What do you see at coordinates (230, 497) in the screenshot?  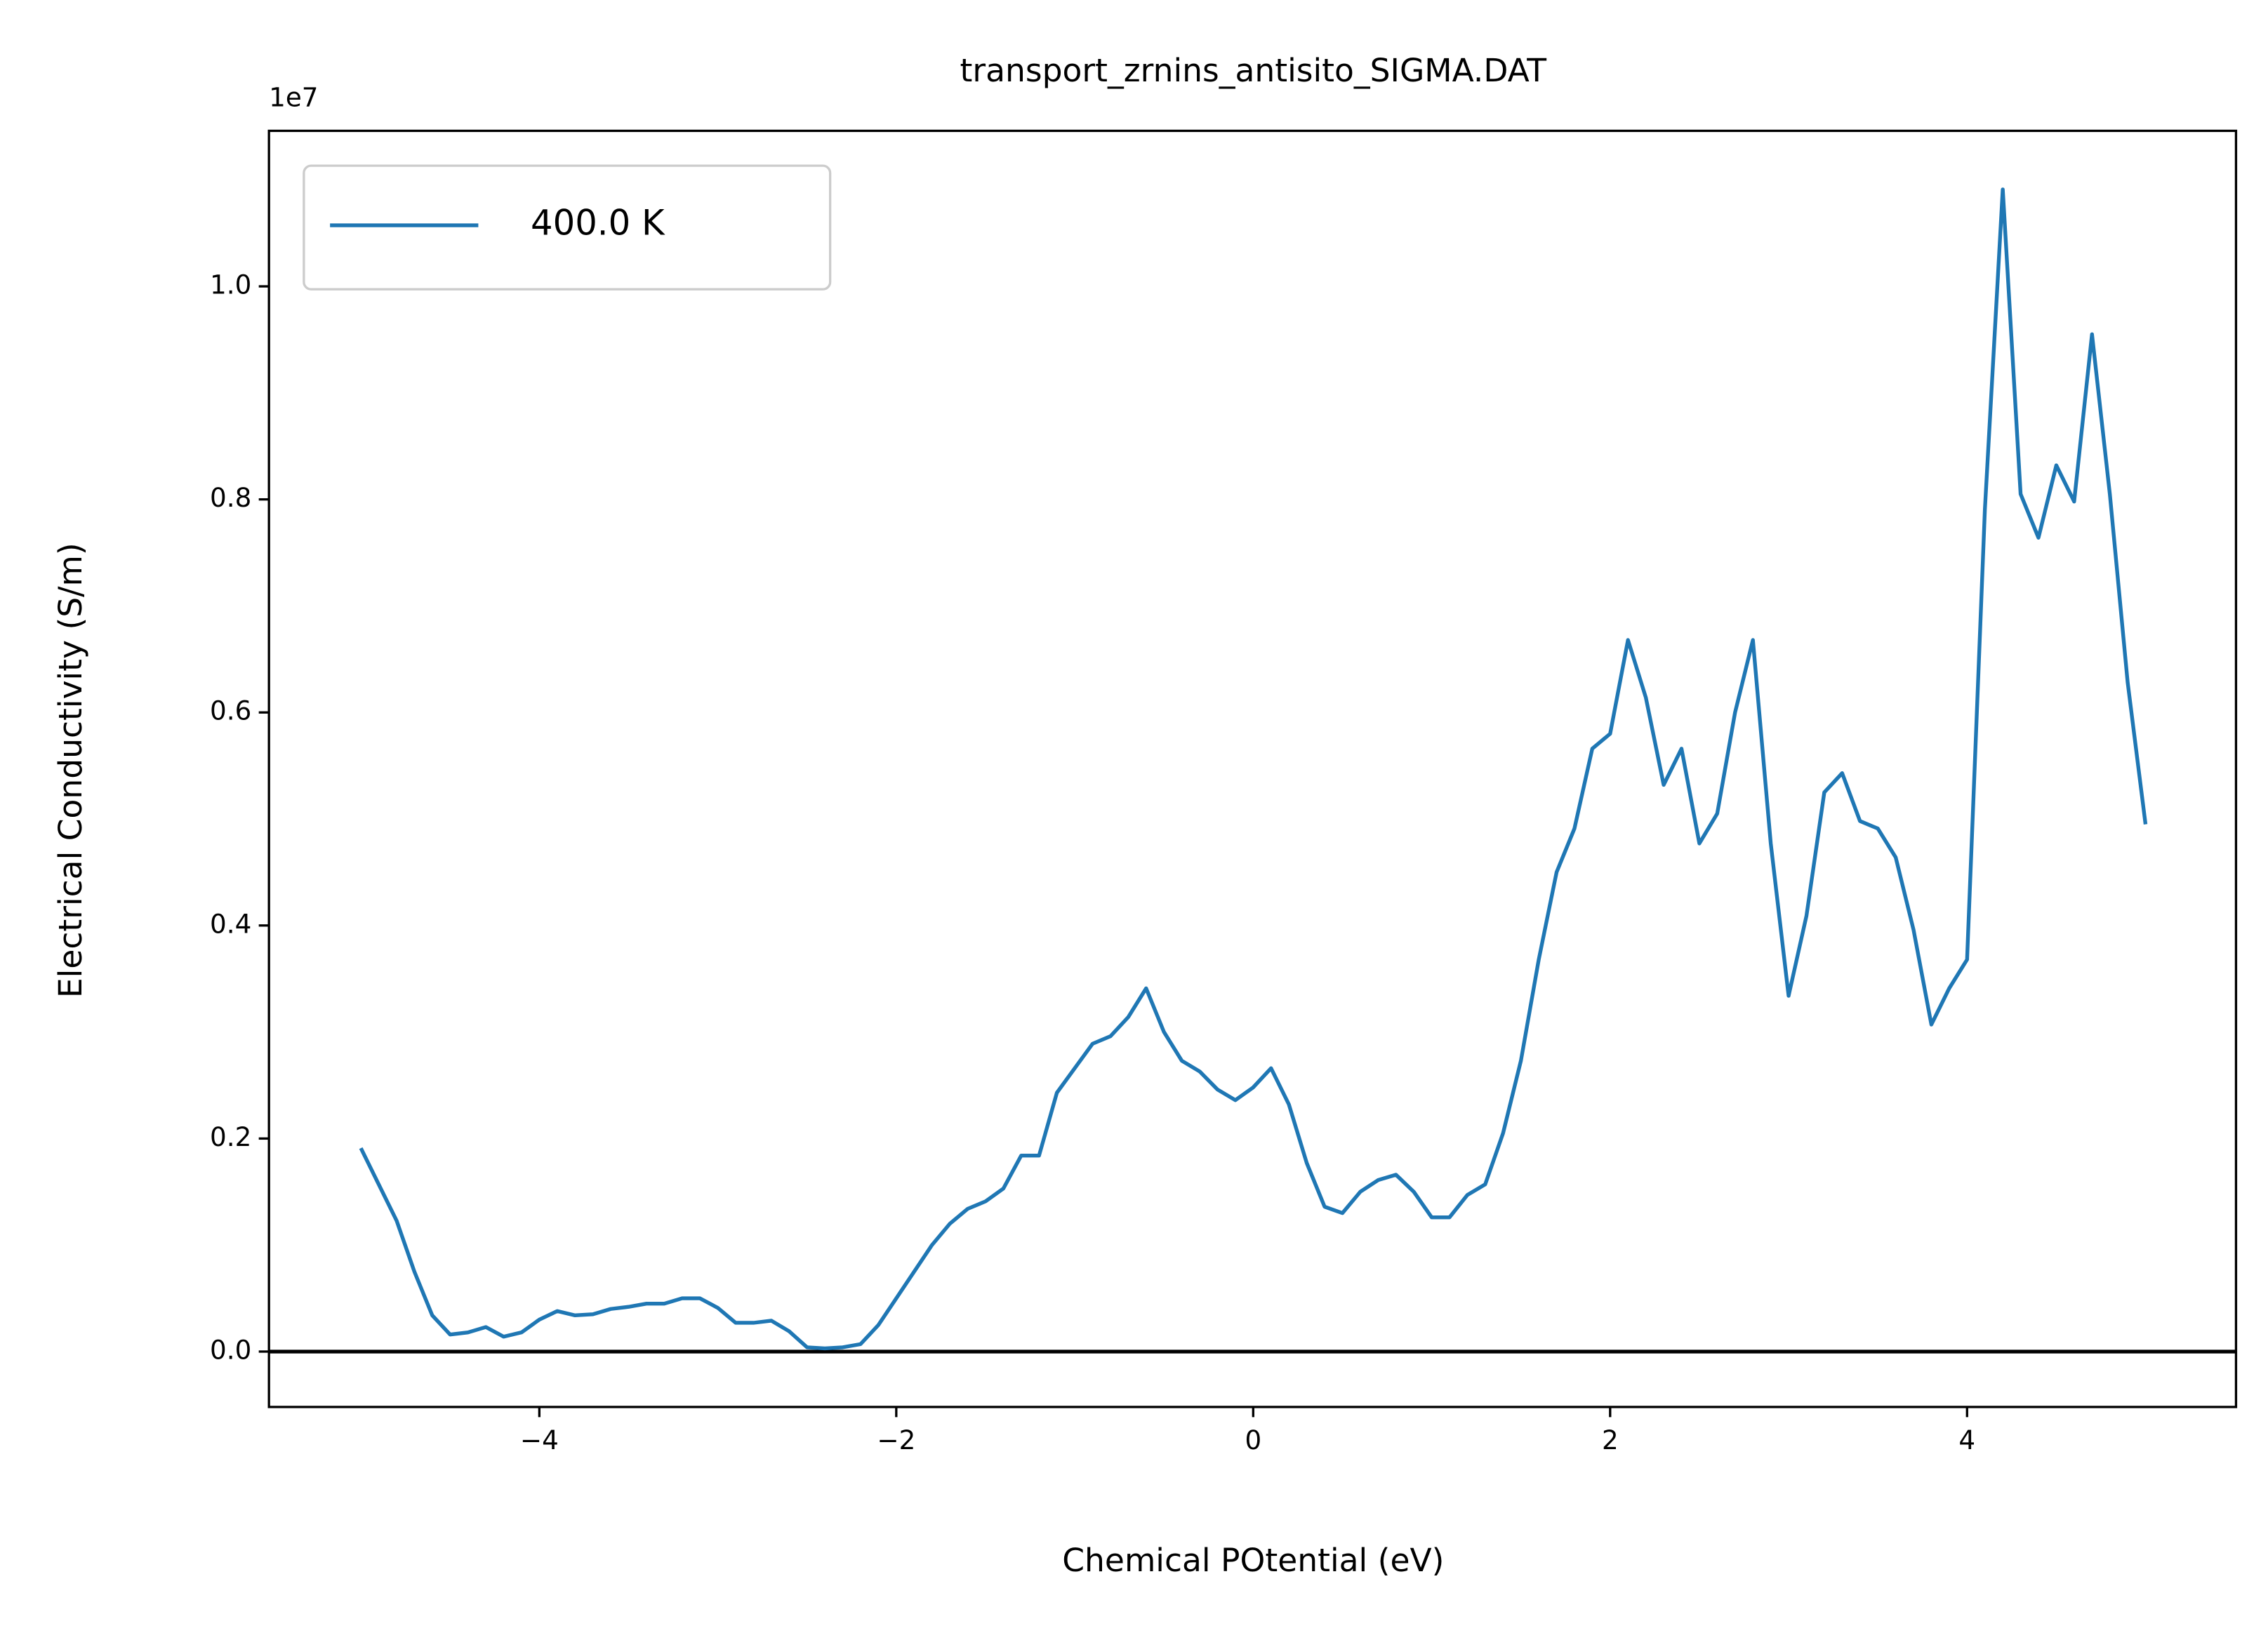 I see `y-tick-label: 0.8` at bounding box center [230, 497].